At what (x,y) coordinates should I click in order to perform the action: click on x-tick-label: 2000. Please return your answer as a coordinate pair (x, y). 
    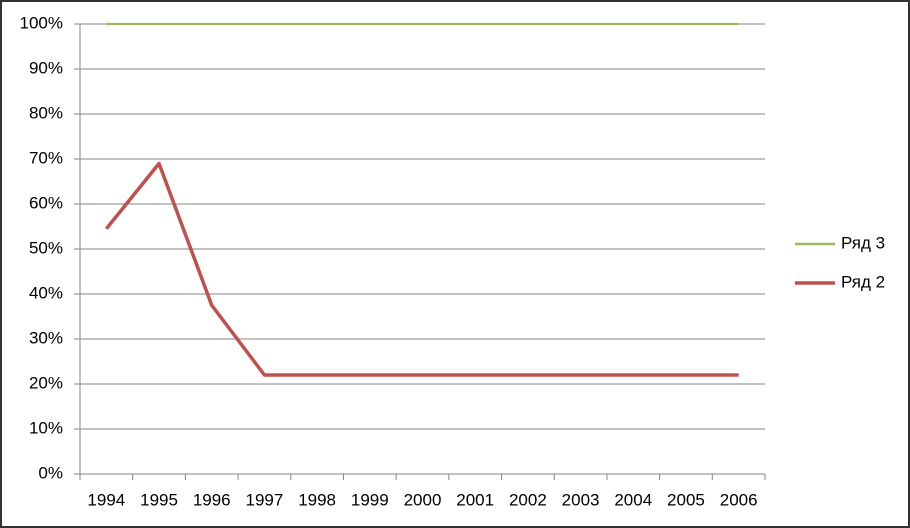
    Looking at the image, I should click on (423, 499).